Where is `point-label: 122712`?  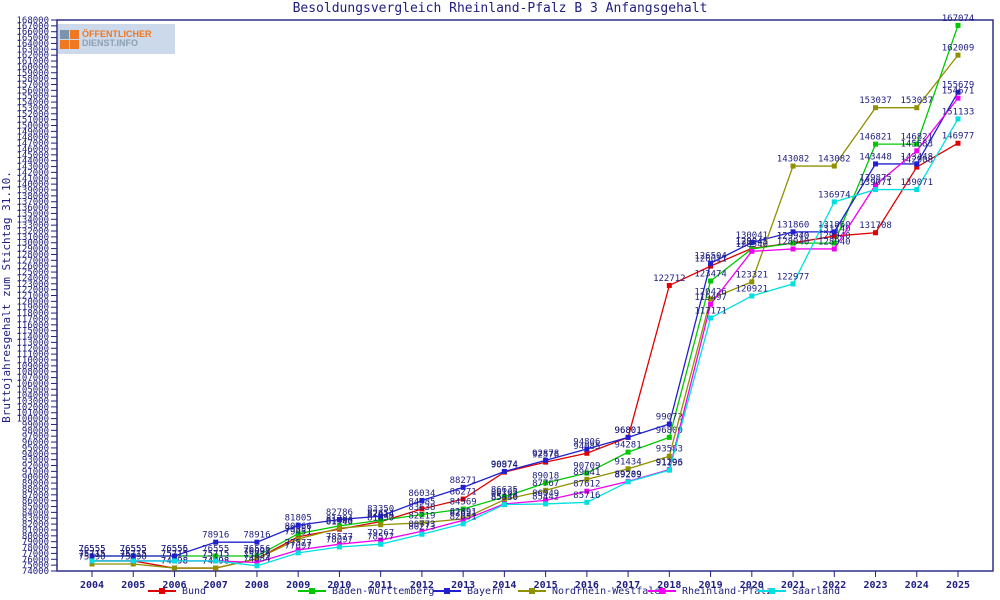
point-label: 122712 is located at coordinates (669, 279).